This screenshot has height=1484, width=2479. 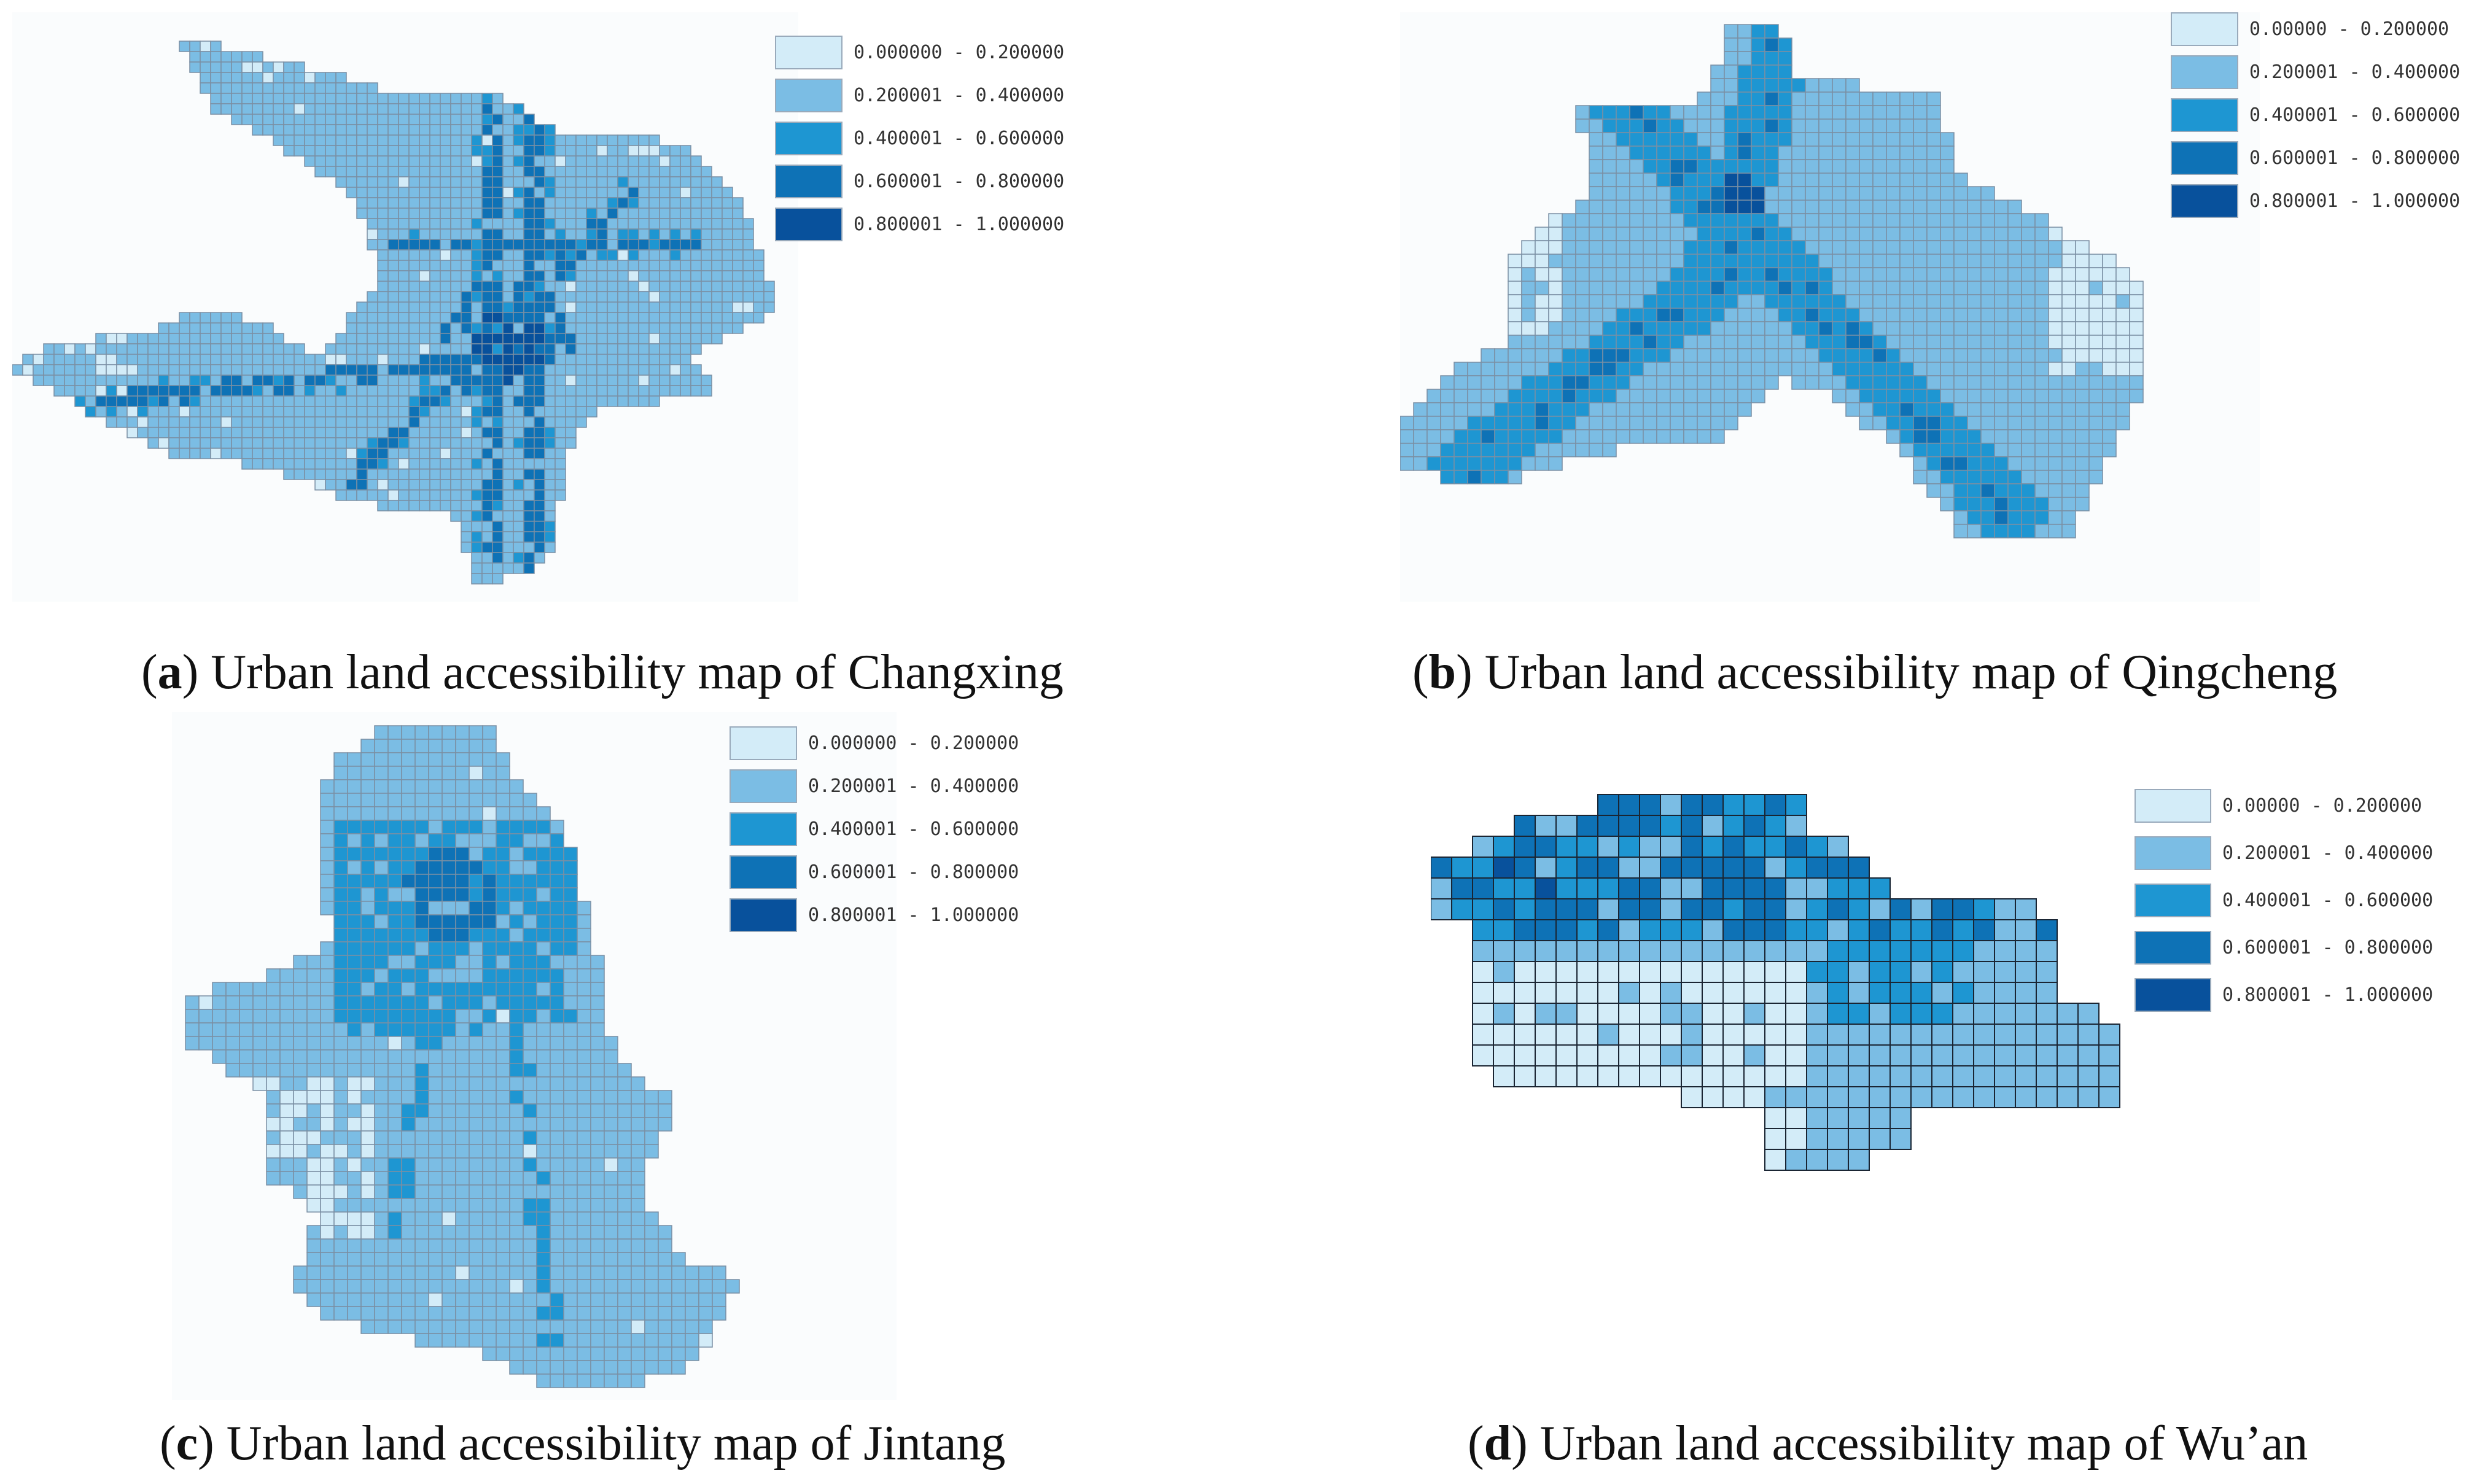 I want to click on accessibility-grid-qingcheng, so click(x=1772, y=281).